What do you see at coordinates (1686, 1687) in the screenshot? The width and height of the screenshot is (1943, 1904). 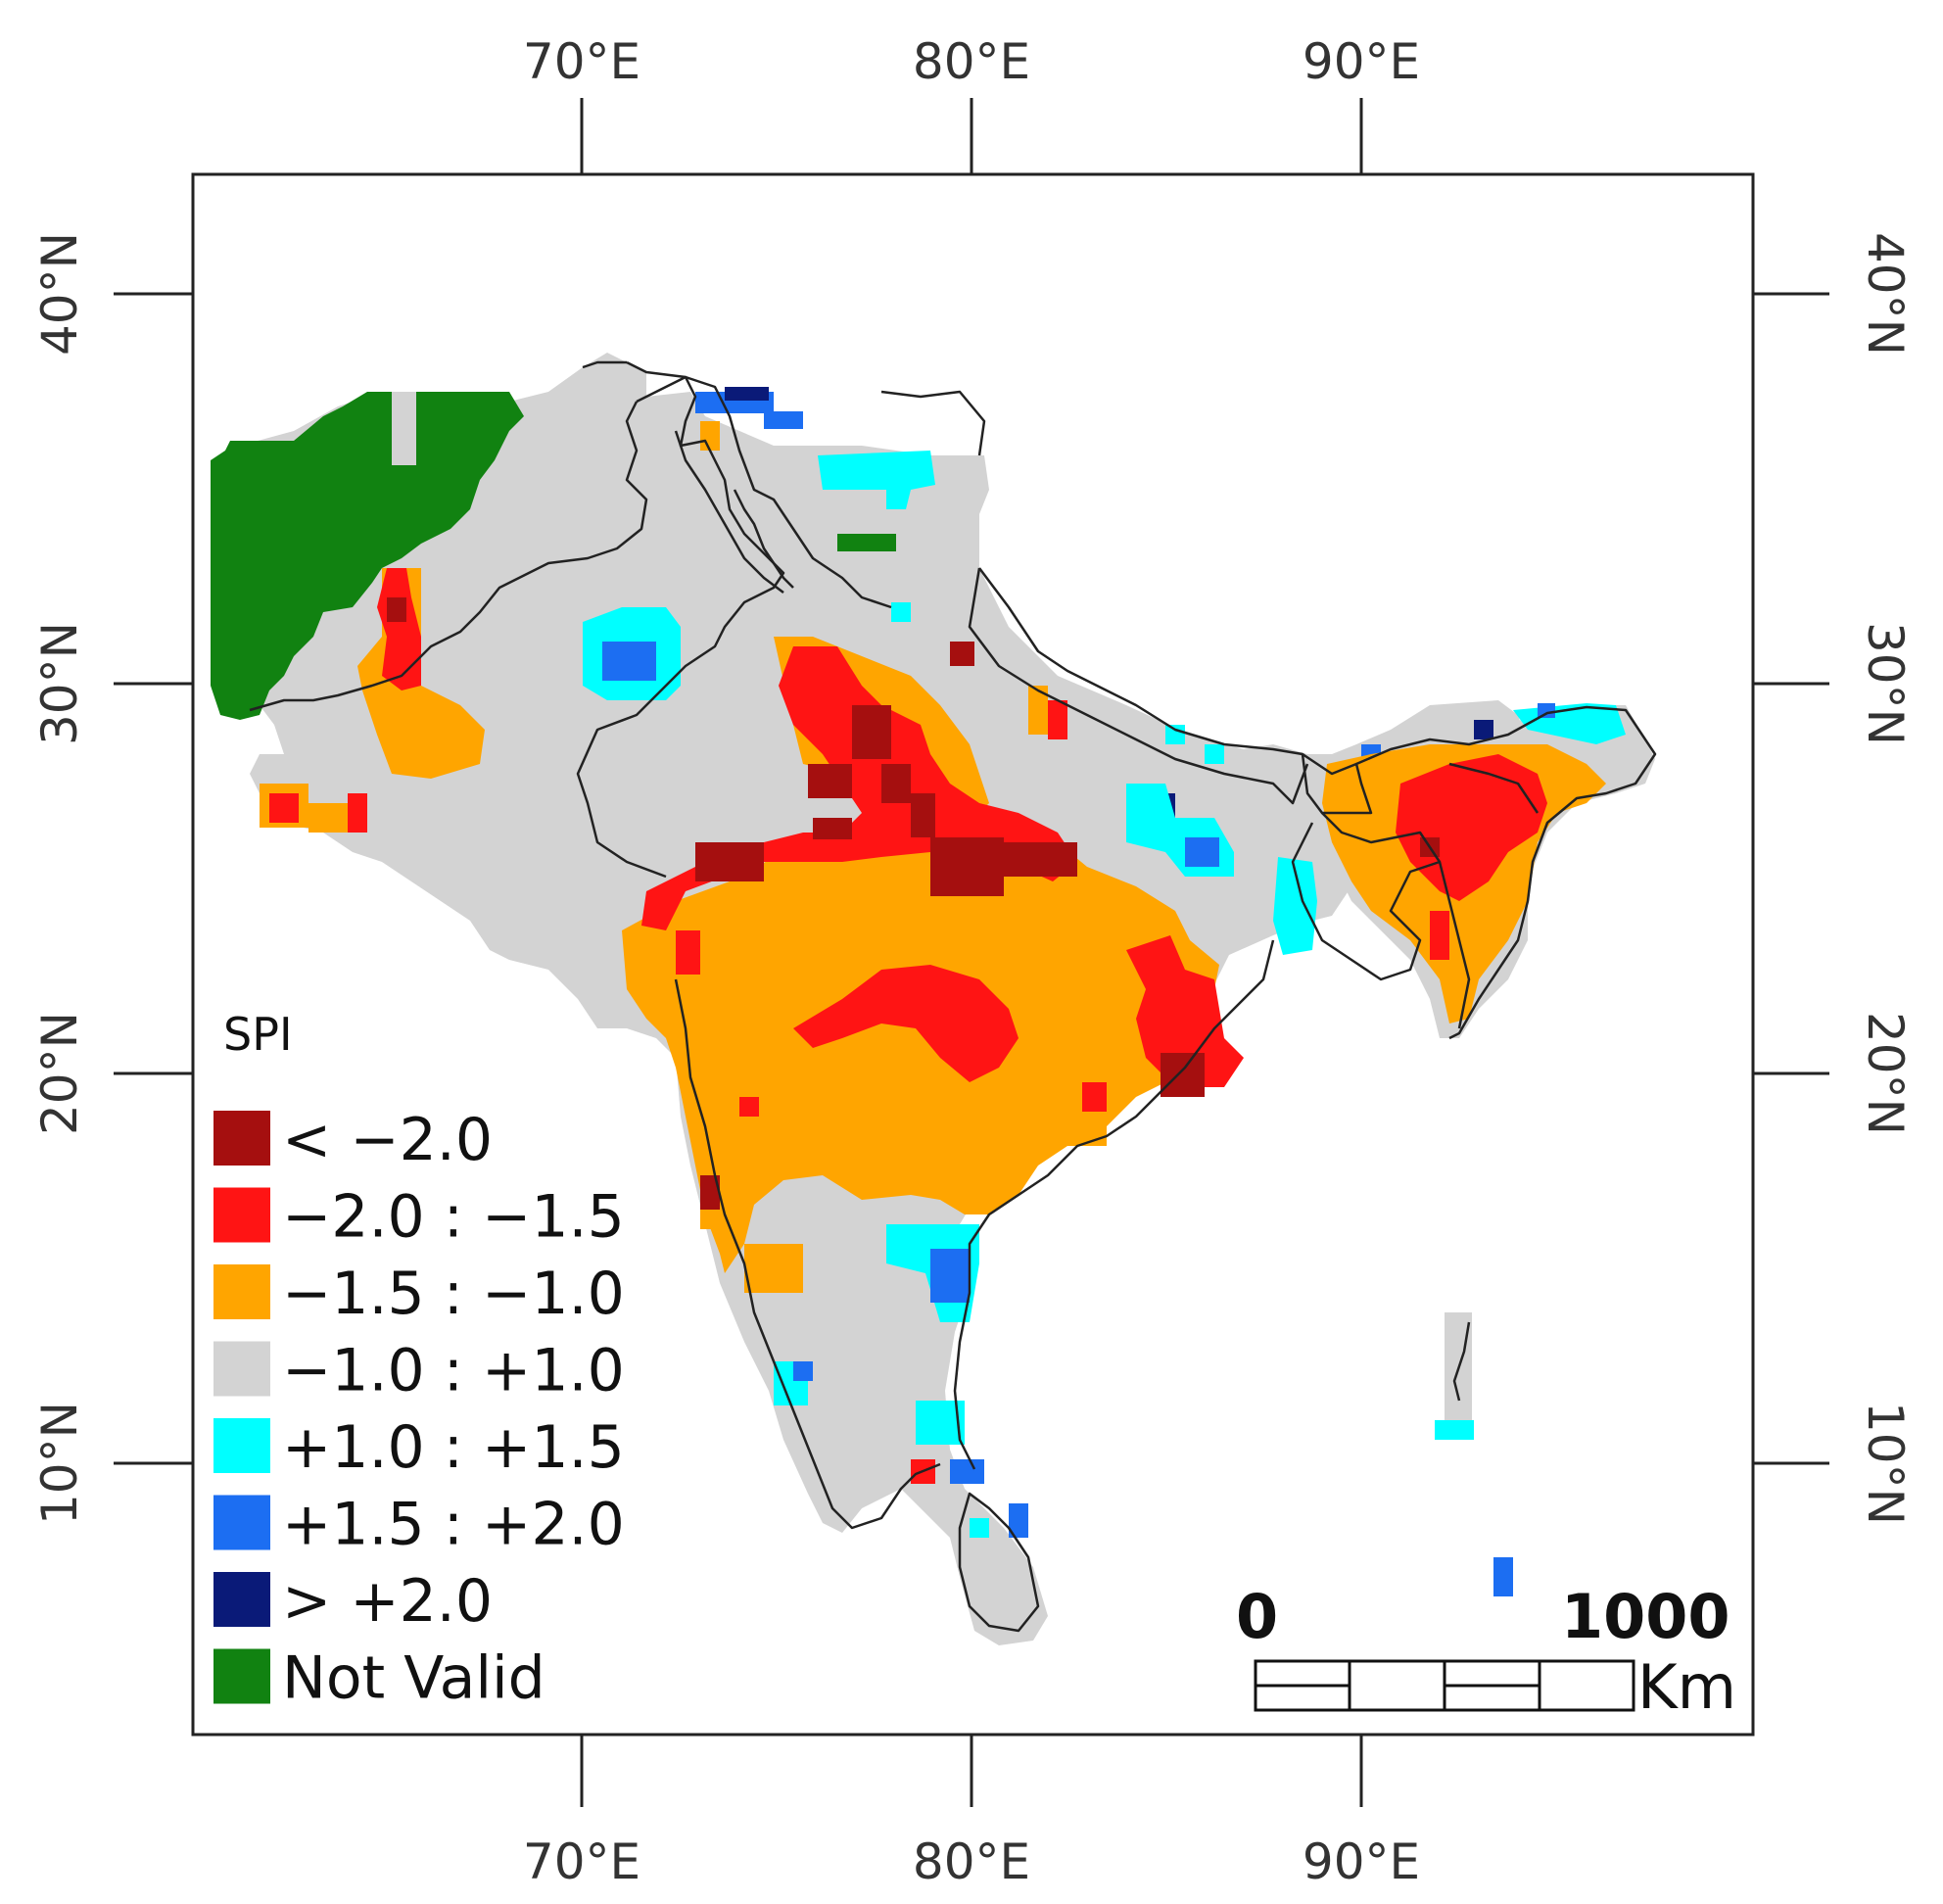 I see `scale-unit-label: Km` at bounding box center [1686, 1687].